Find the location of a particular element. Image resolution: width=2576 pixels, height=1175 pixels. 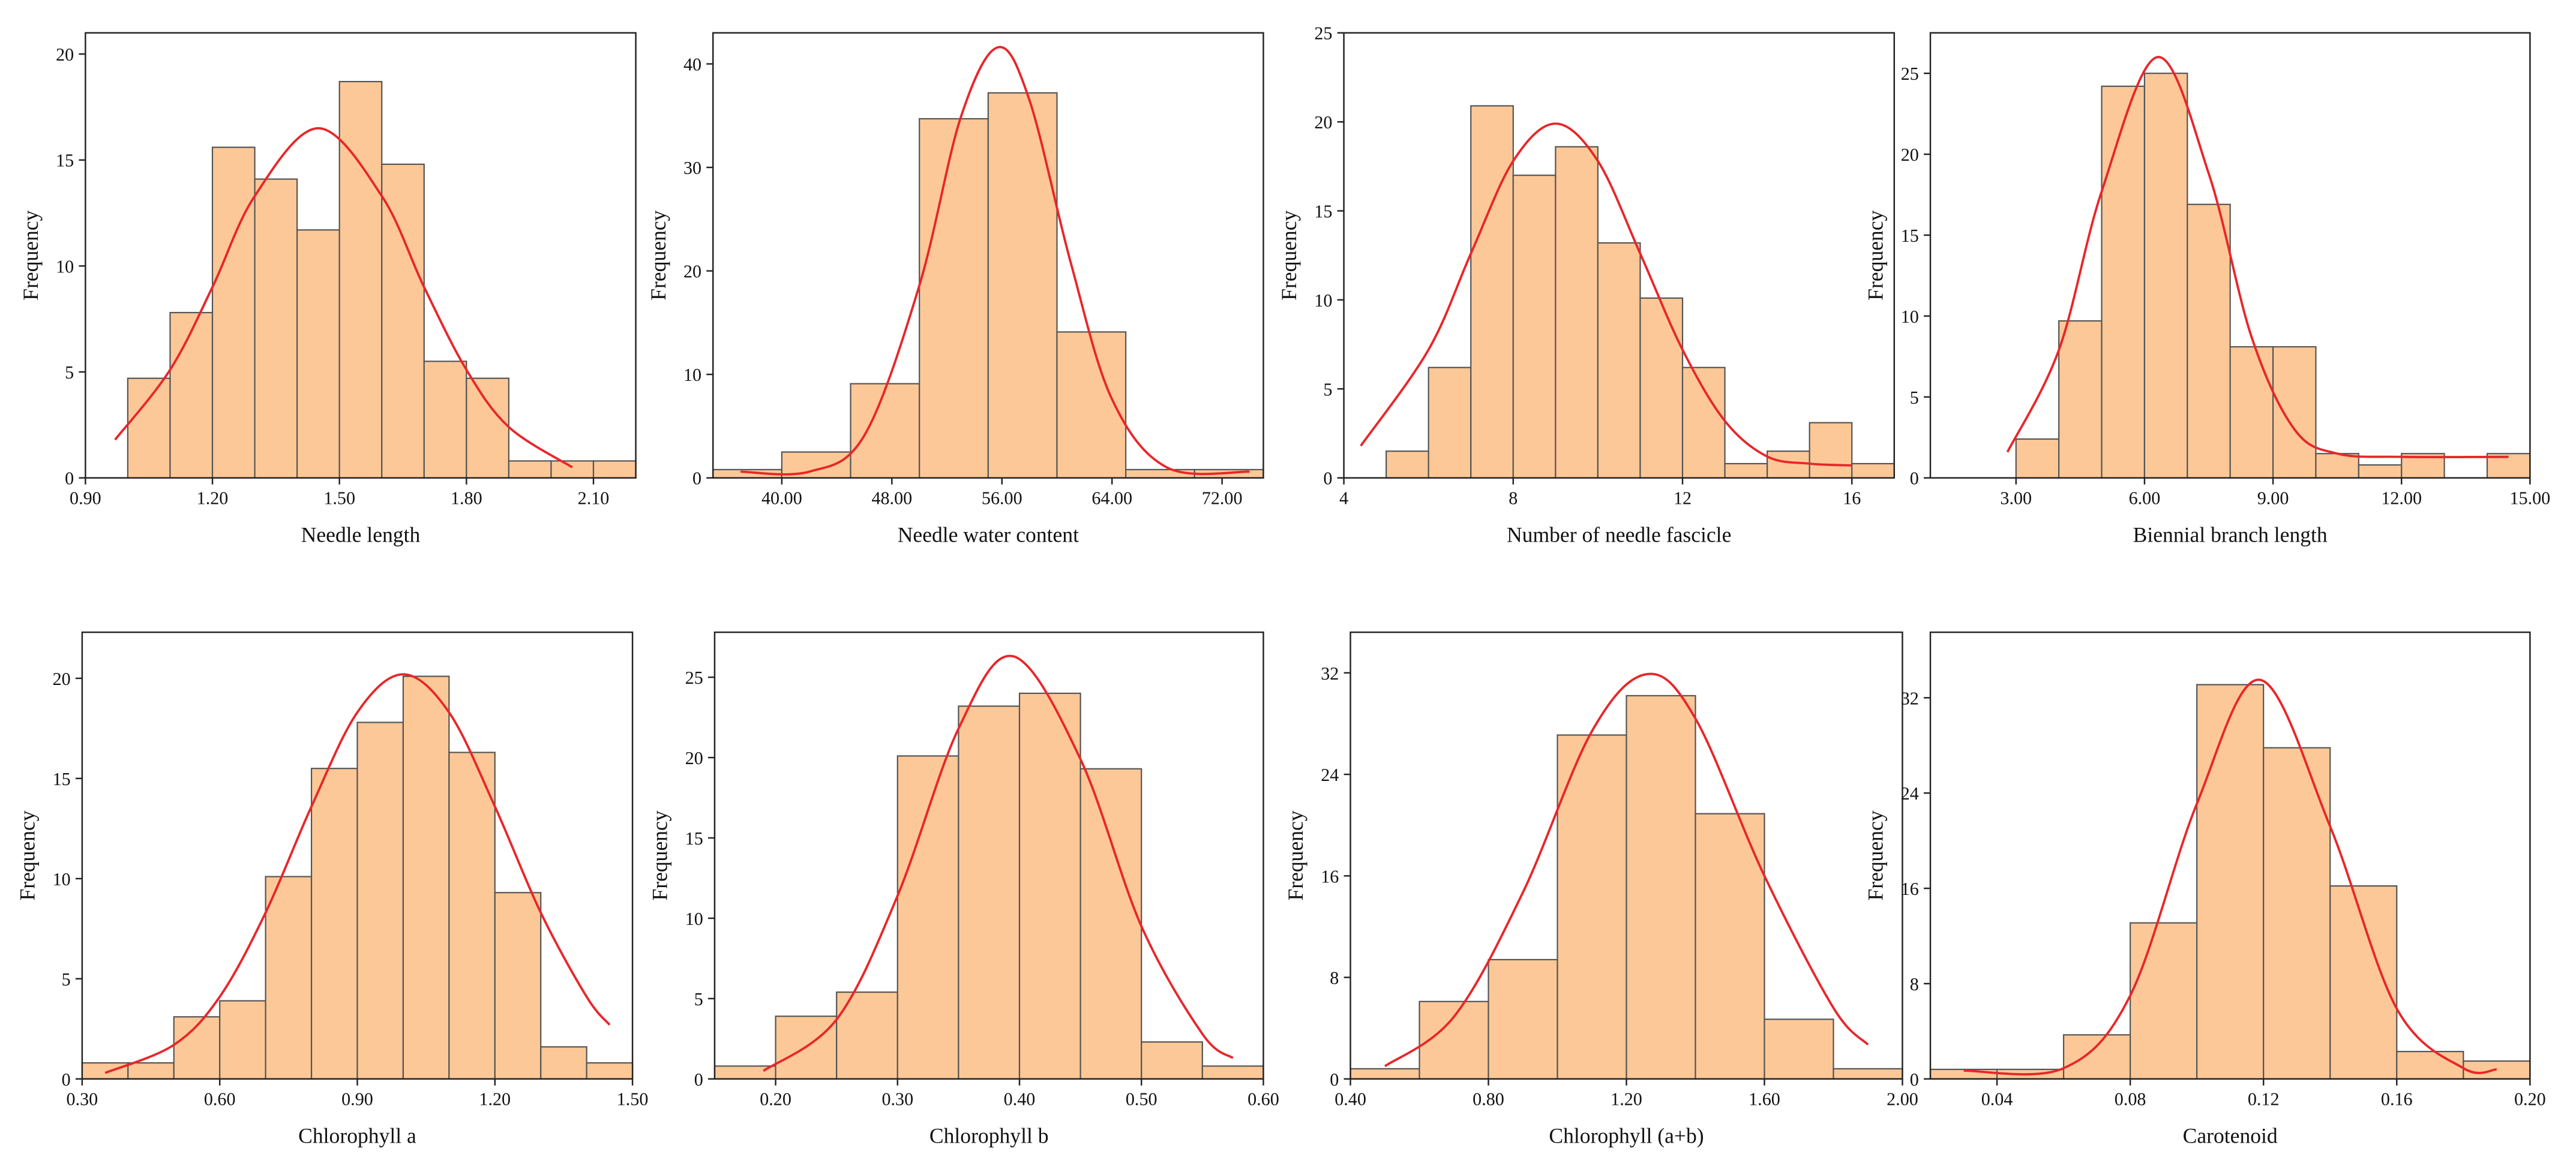

x-tick-label: 1.60 is located at coordinates (1764, 1100).